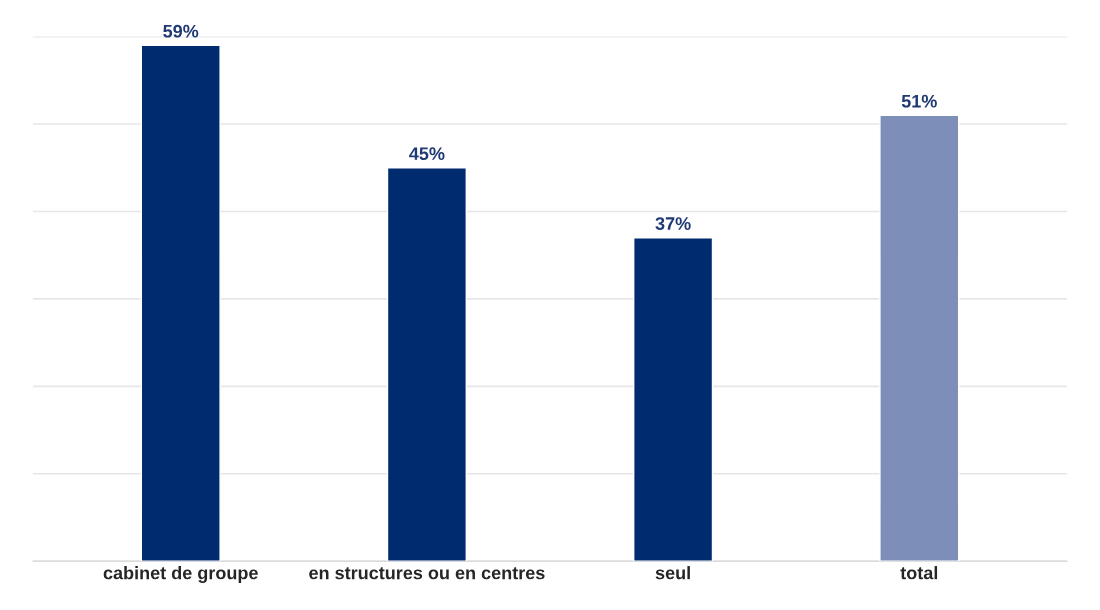  I want to click on data-label: 45%, so click(427, 154).